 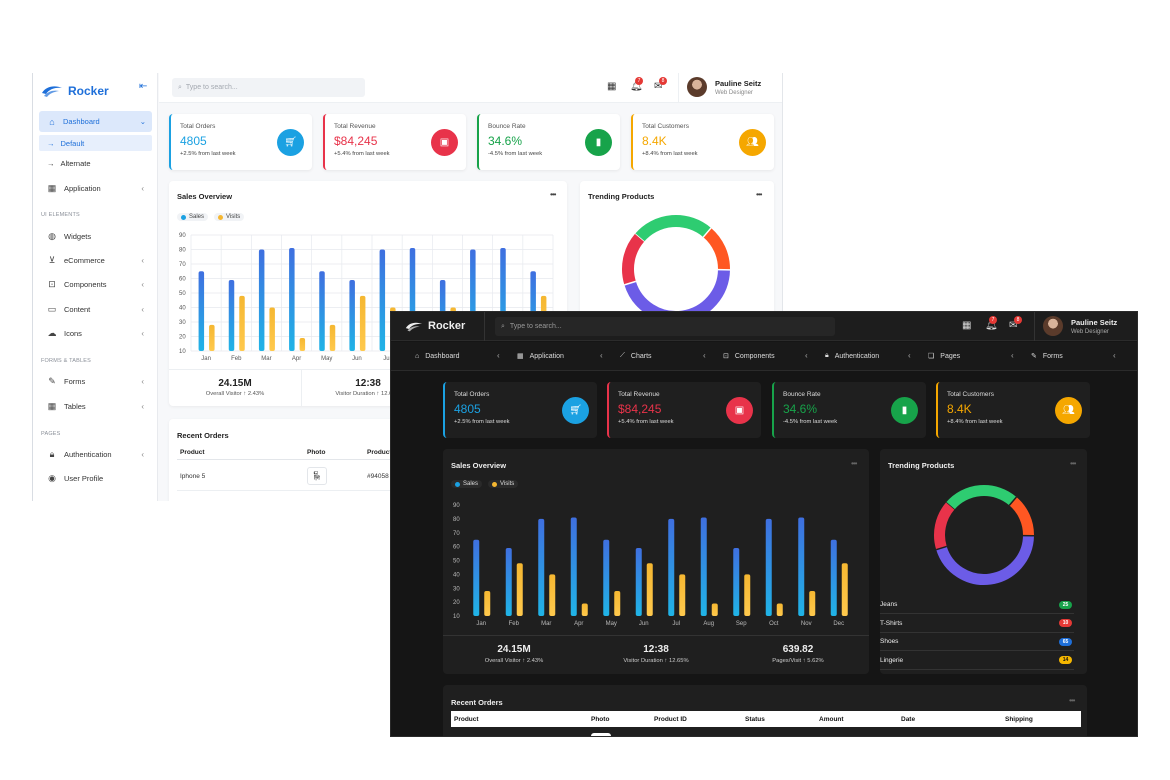 What do you see at coordinates (95, 309) in the screenshot?
I see `sidebar-item-content: ▭ Content ‹` at bounding box center [95, 309].